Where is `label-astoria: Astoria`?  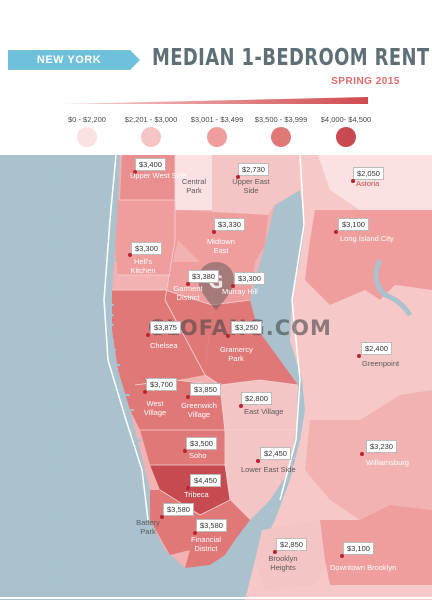
label-astoria: Astoria is located at coordinates (368, 183).